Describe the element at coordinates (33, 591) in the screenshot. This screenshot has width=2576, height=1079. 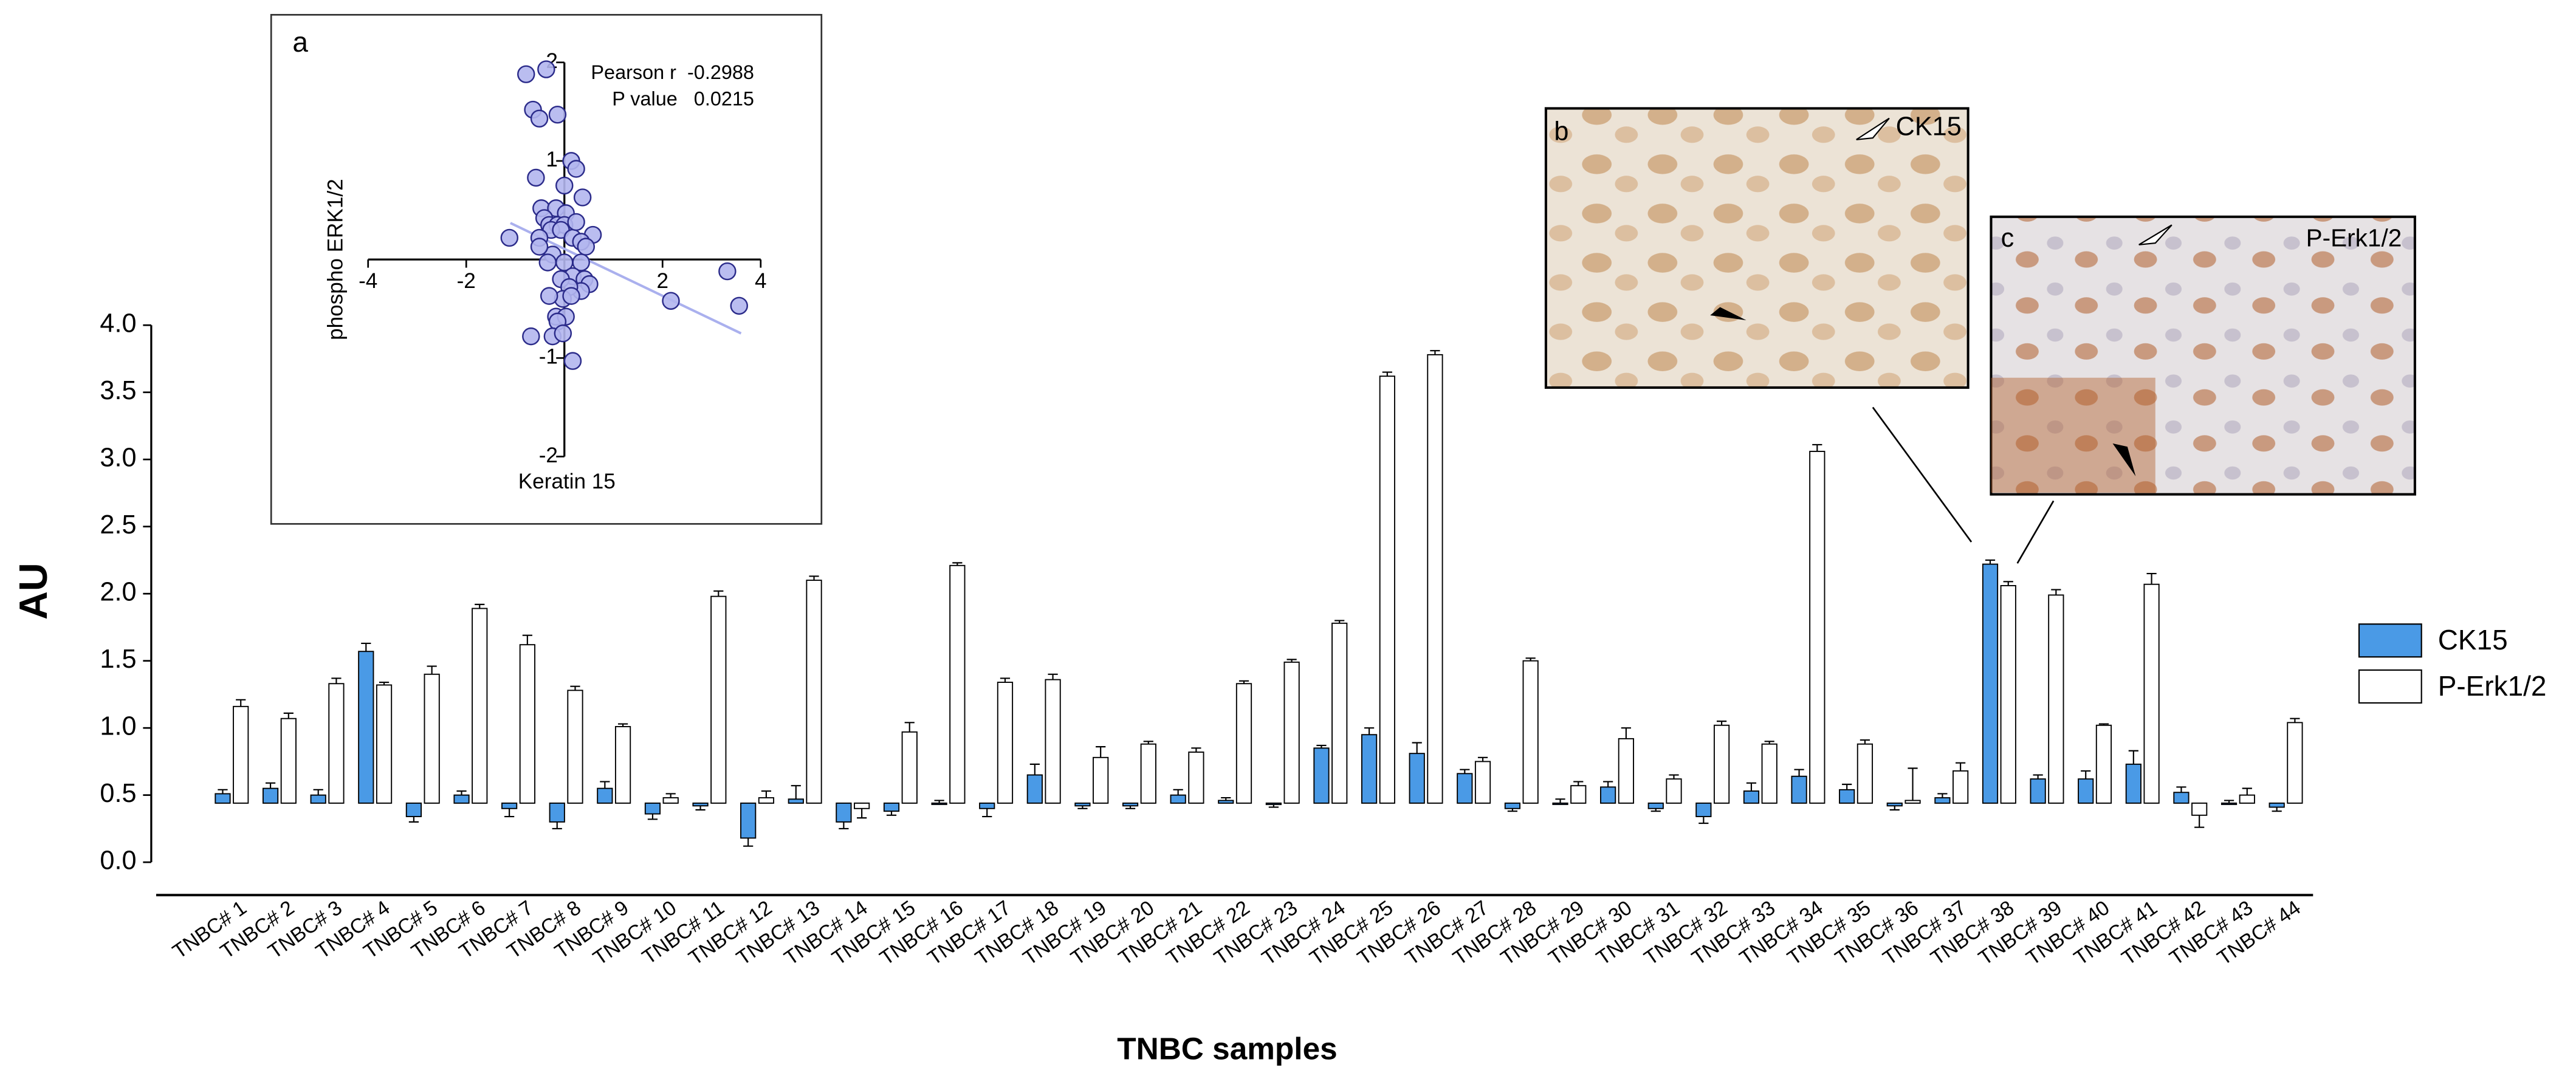
I see `y-axis-label: AU` at that location.